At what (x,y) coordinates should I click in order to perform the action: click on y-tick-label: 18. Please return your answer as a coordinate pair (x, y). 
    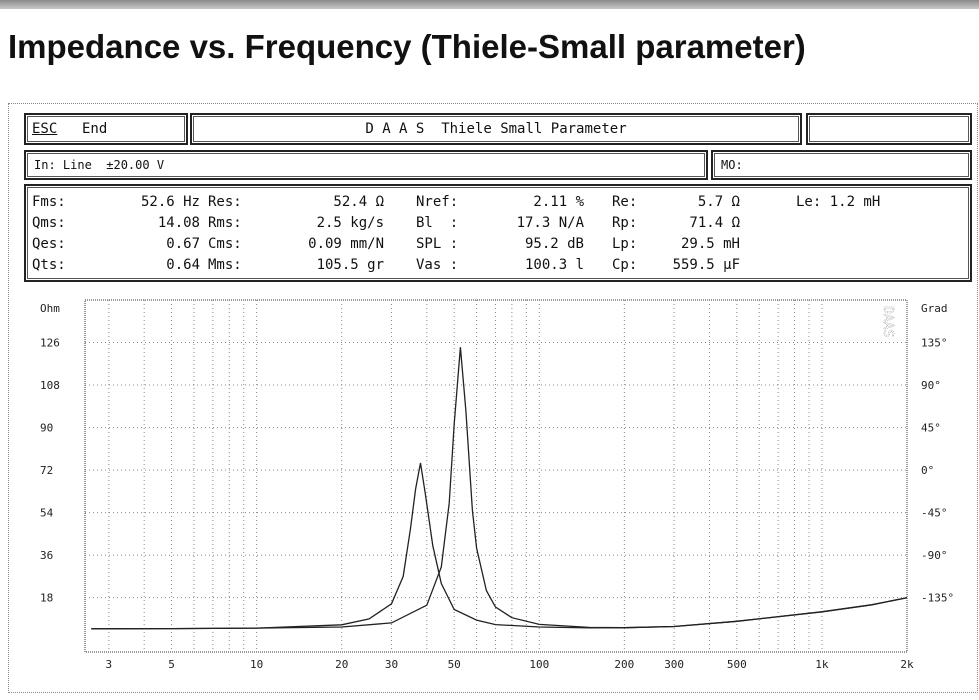
    Looking at the image, I should click on (46, 598).